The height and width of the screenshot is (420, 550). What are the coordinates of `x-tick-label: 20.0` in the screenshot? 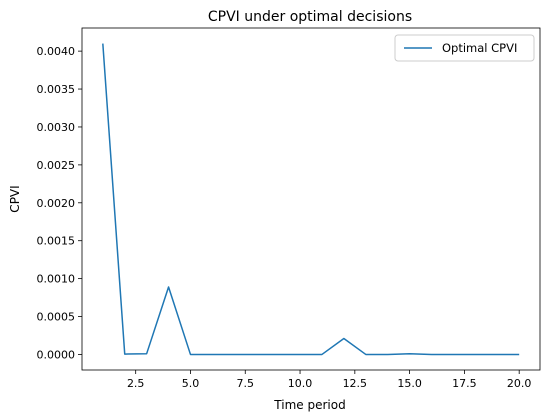 It's located at (519, 383).